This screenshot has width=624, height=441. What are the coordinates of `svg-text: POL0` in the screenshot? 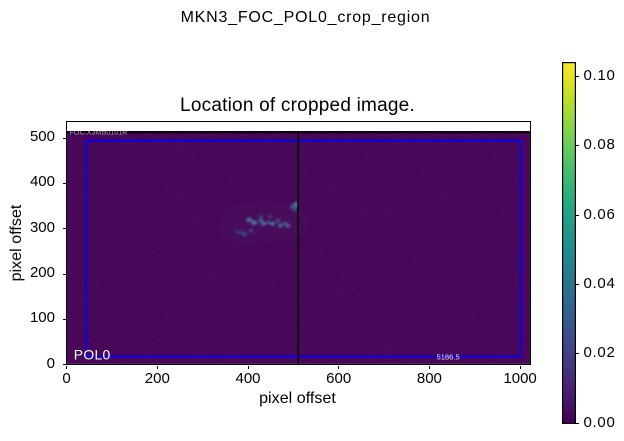 It's located at (92, 355).